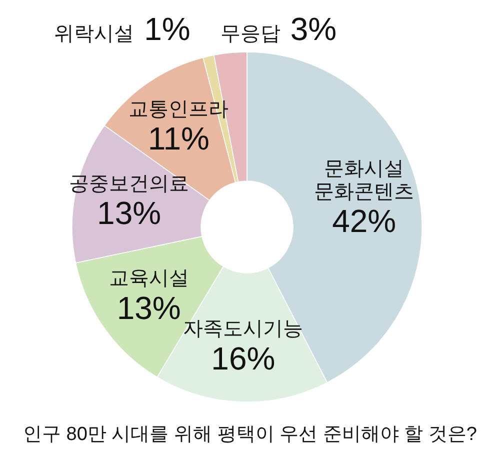  What do you see at coordinates (250, 434) in the screenshot?
I see `title: 인구 80만 시대를 위해 평택이 우선 준비해야 할 것은?` at bounding box center [250, 434].